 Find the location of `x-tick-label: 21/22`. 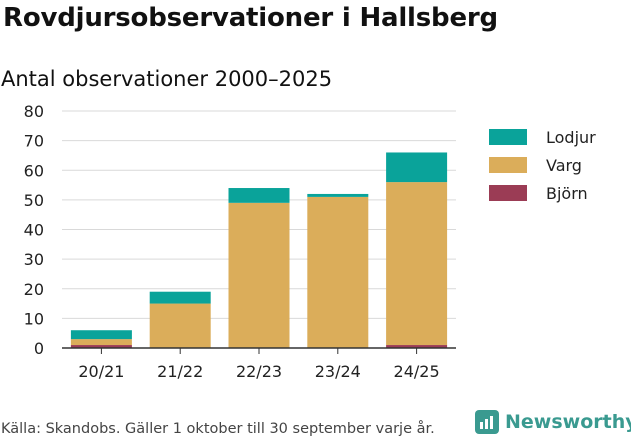

x-tick-label: 21/22 is located at coordinates (180, 371).